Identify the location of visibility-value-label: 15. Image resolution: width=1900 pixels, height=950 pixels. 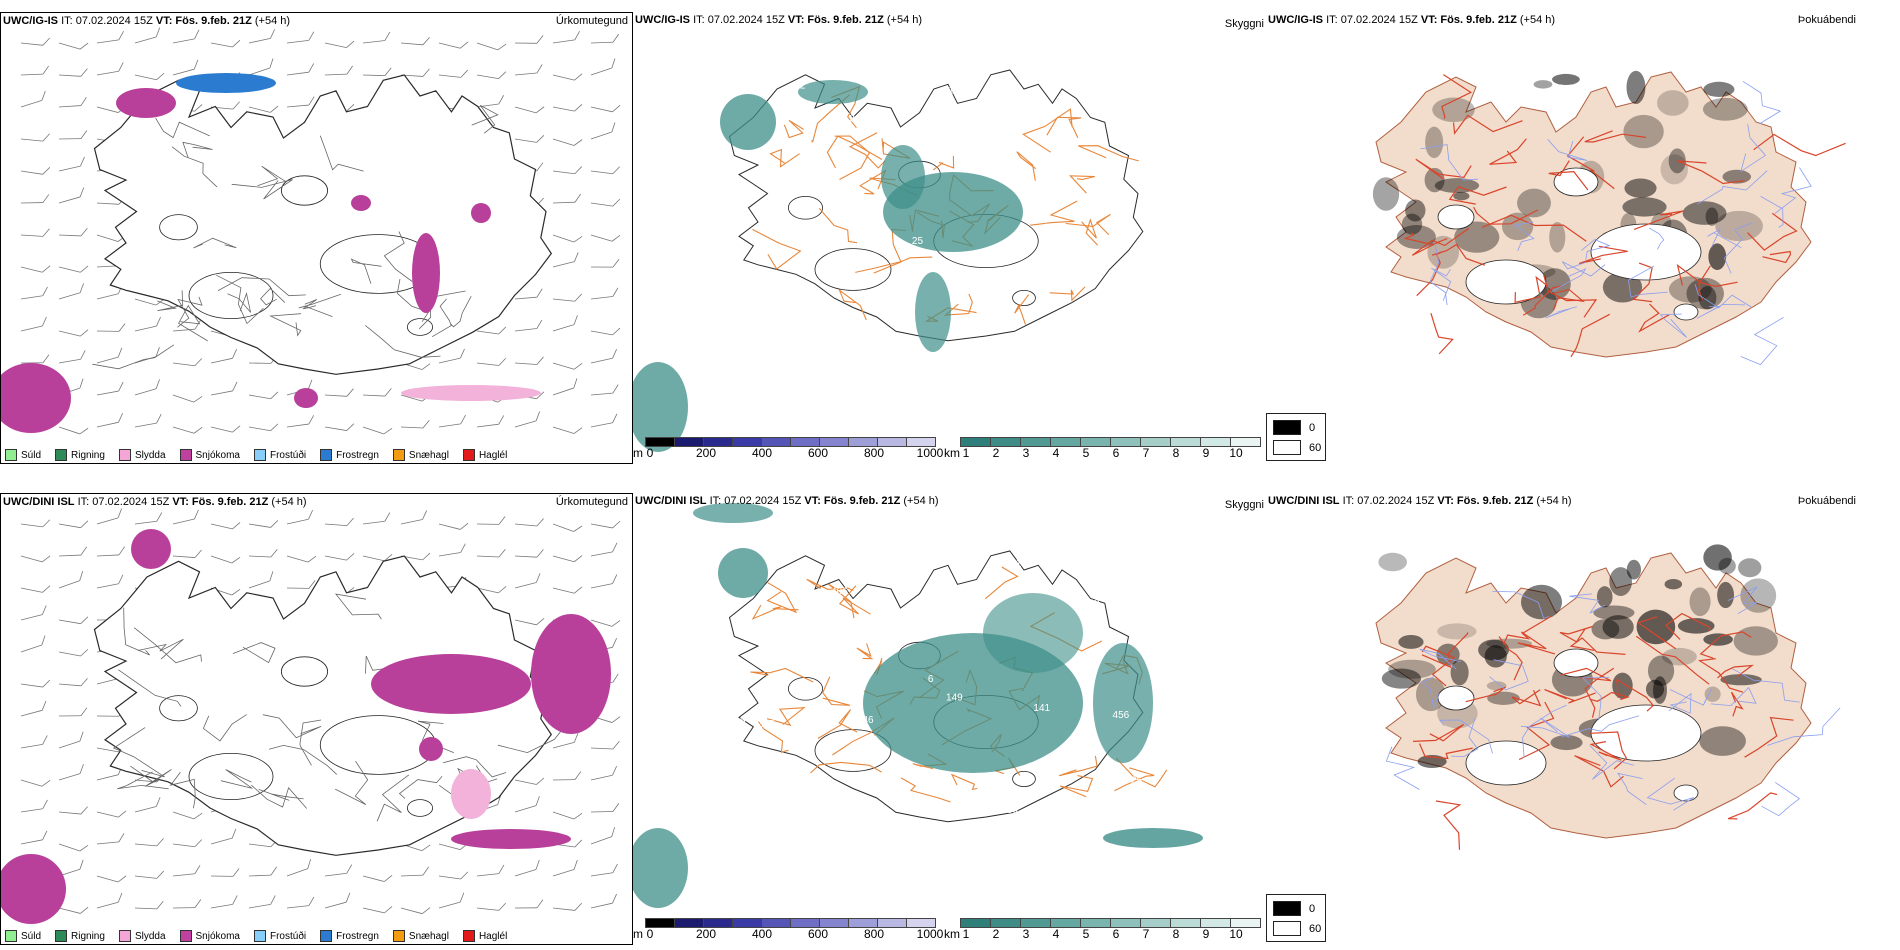
(740, 721).